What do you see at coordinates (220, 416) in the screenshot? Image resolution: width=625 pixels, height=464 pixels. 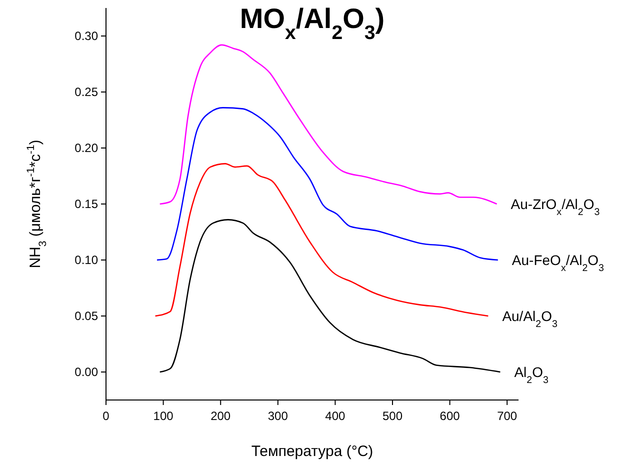 I see `x-tick-label: 200` at bounding box center [220, 416].